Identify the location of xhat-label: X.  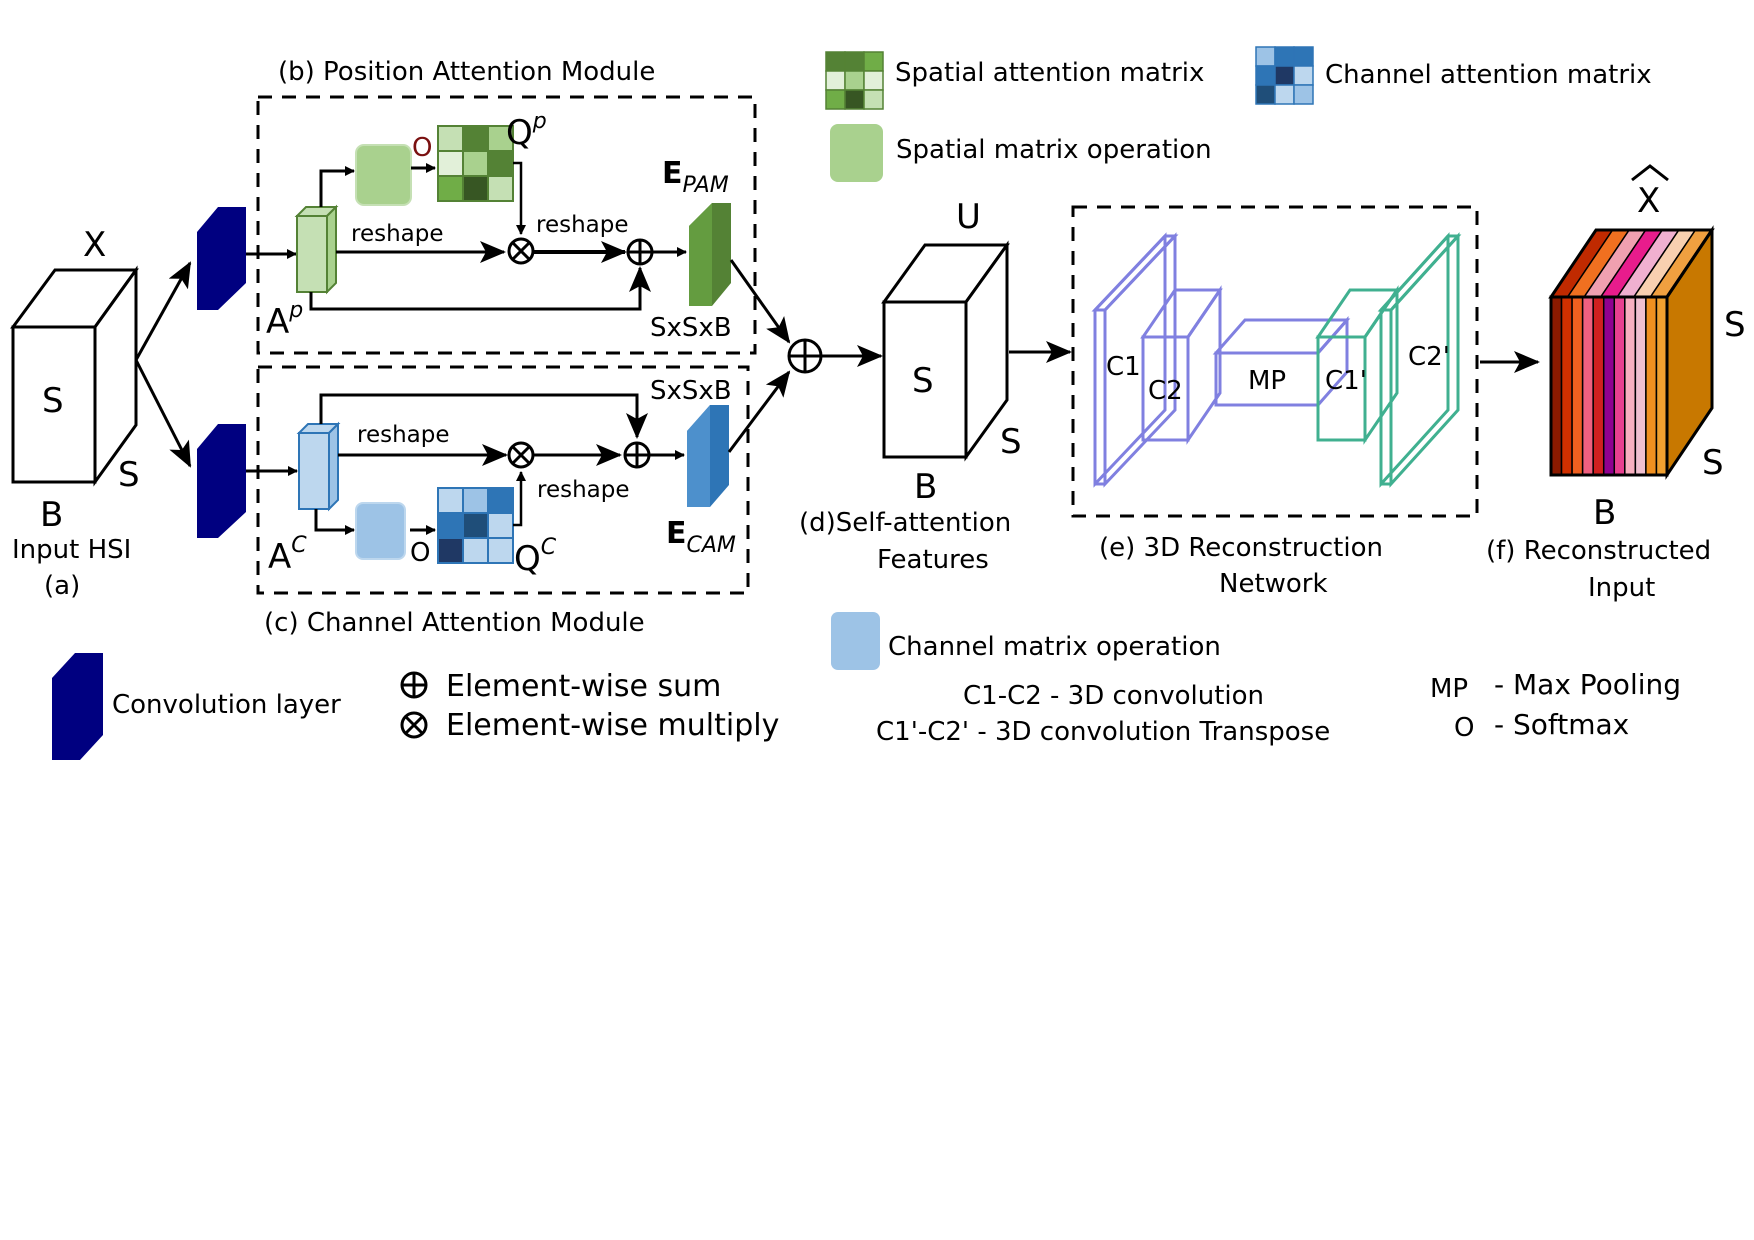
(1648, 201).